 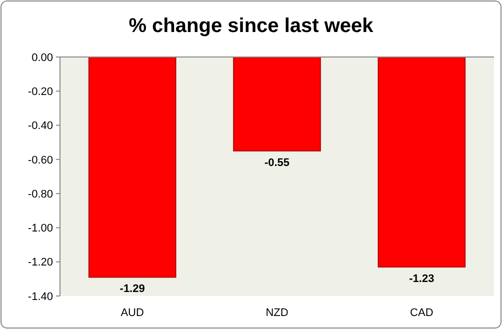 What do you see at coordinates (40, 126) in the screenshot?
I see `y-tick-label: -0.40` at bounding box center [40, 126].